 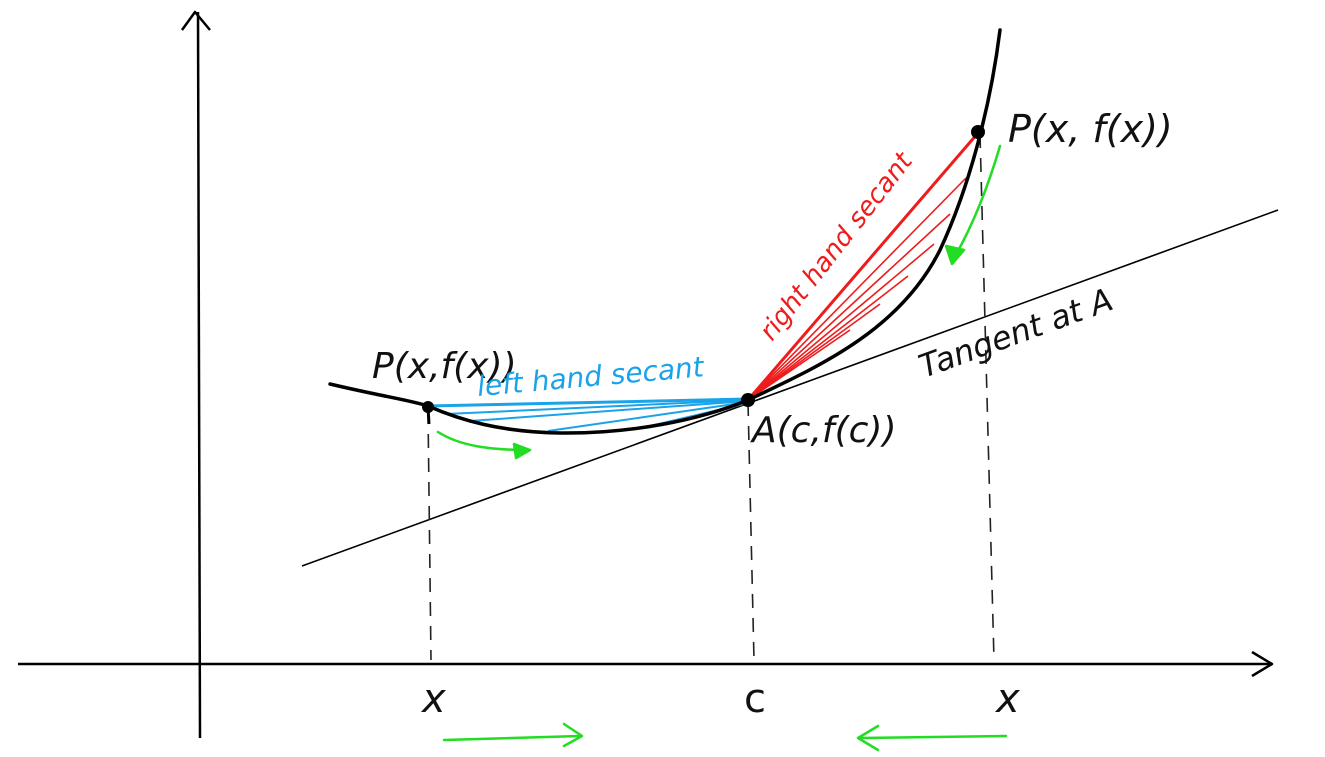 I want to click on point-left-label: P(x,f(x)), so click(x=444, y=366).